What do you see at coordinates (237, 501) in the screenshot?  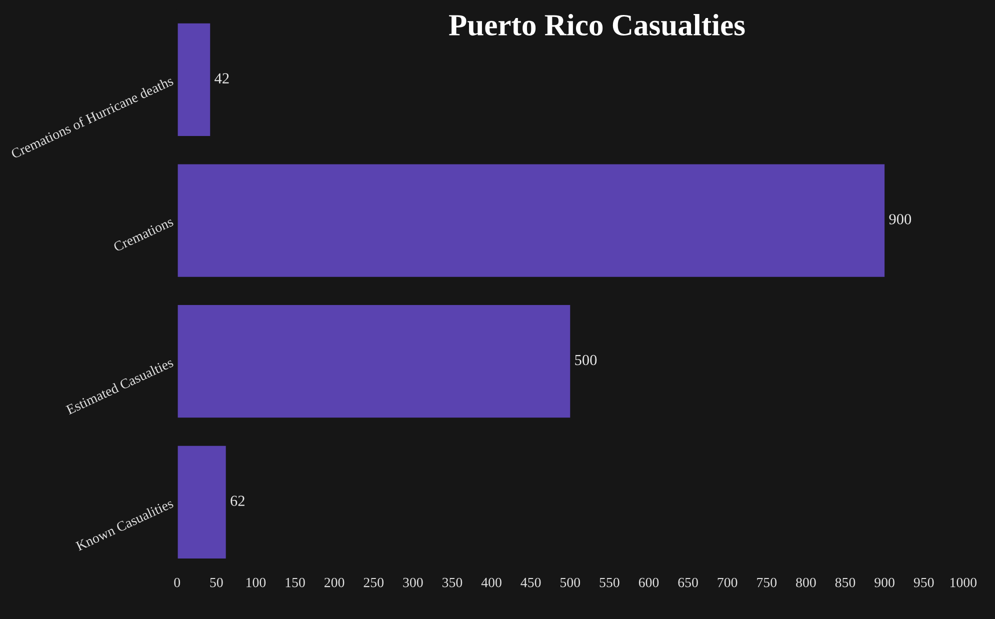 I see `data-label: 62` at bounding box center [237, 501].